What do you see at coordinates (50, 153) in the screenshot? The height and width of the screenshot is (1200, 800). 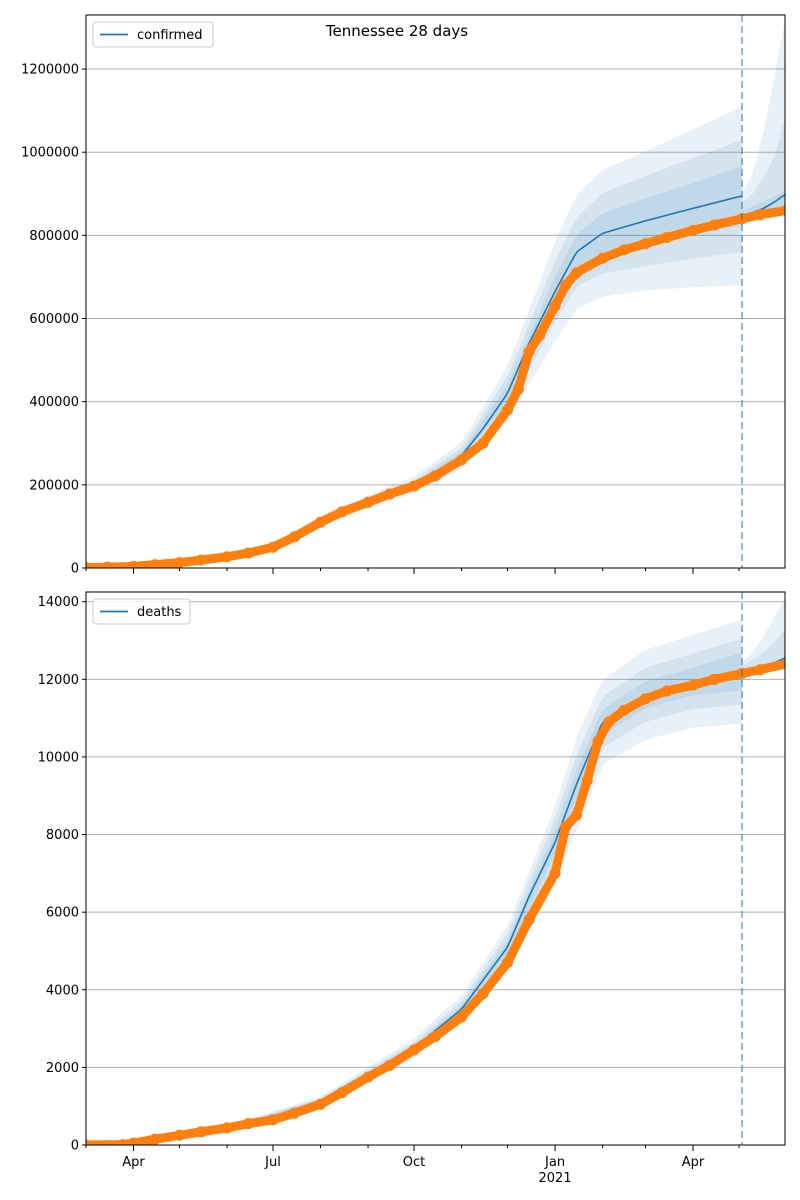 I see `y-tick-label: 1000000` at bounding box center [50, 153].